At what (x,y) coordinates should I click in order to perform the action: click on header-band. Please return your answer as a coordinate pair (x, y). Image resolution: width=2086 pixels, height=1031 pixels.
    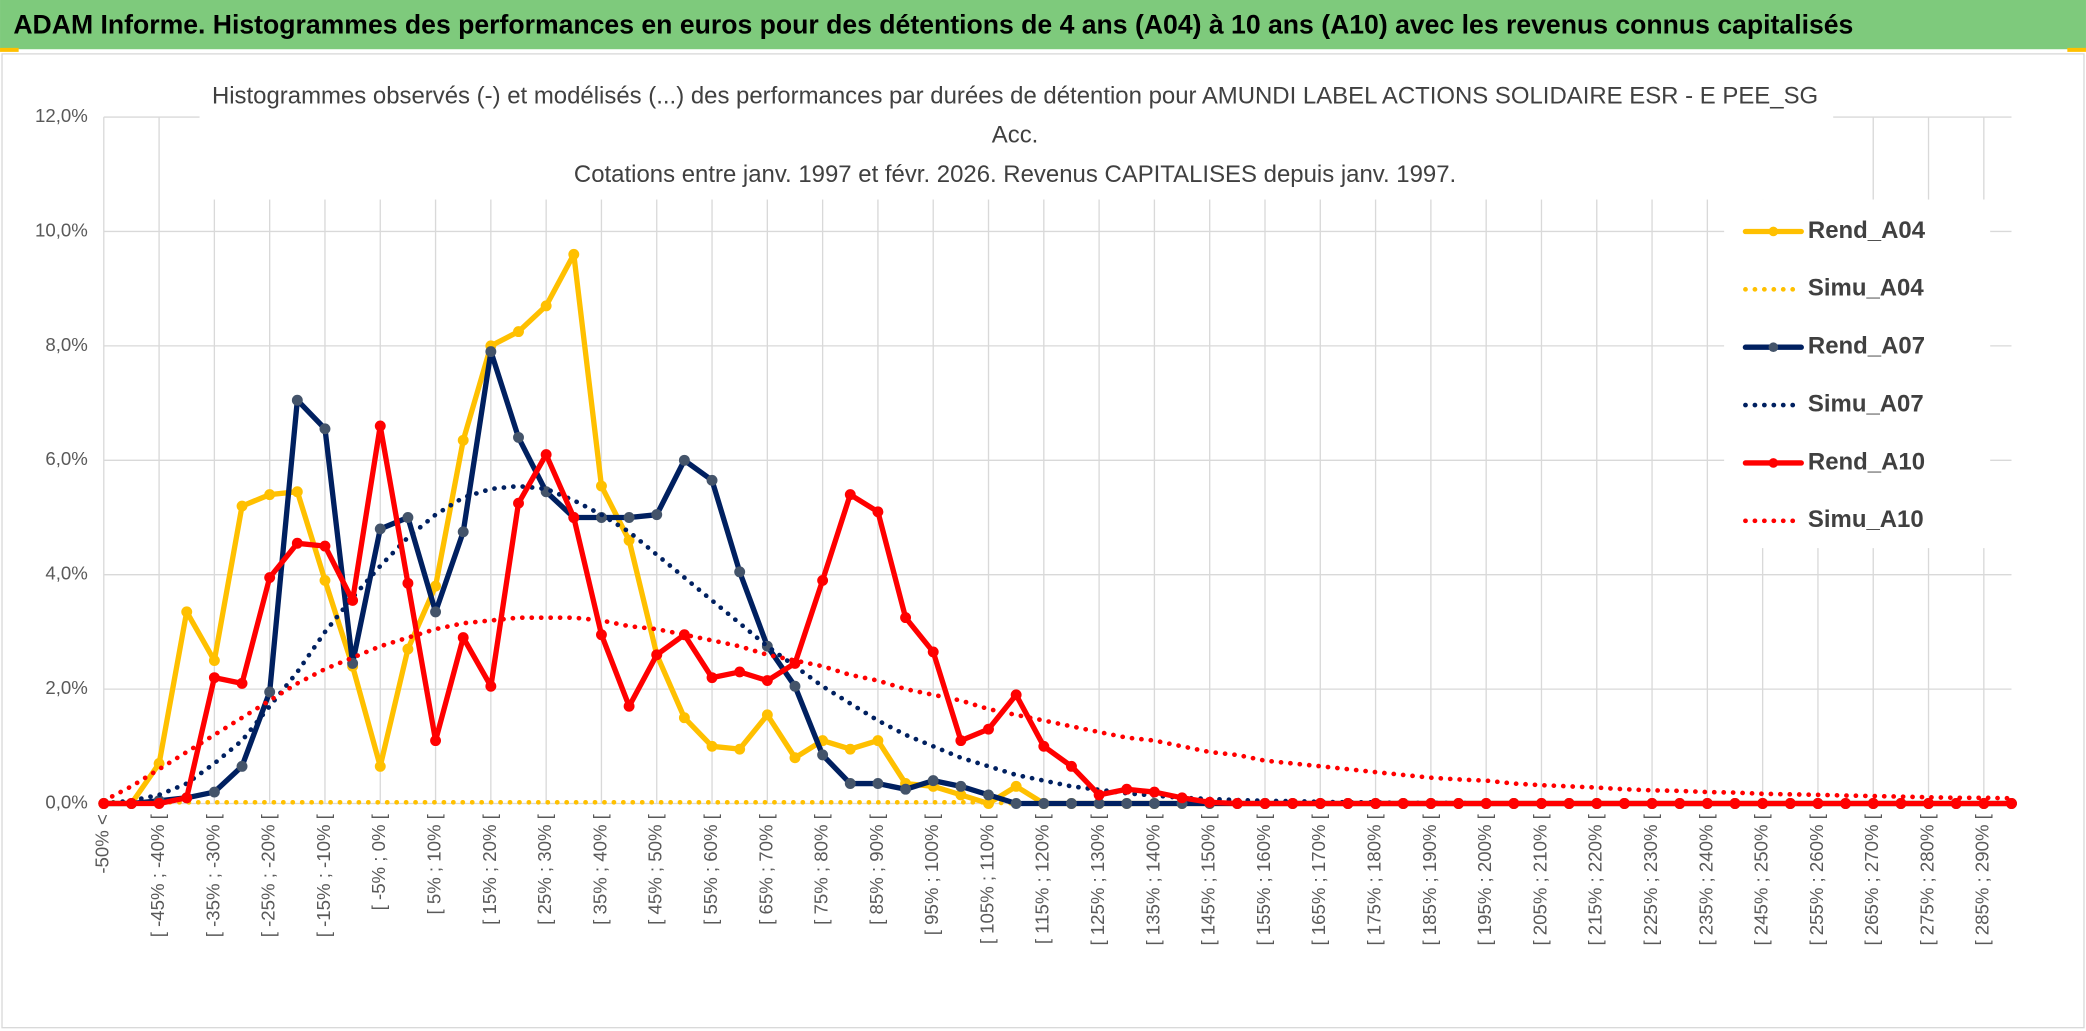
    Looking at the image, I should click on (1043, 25).